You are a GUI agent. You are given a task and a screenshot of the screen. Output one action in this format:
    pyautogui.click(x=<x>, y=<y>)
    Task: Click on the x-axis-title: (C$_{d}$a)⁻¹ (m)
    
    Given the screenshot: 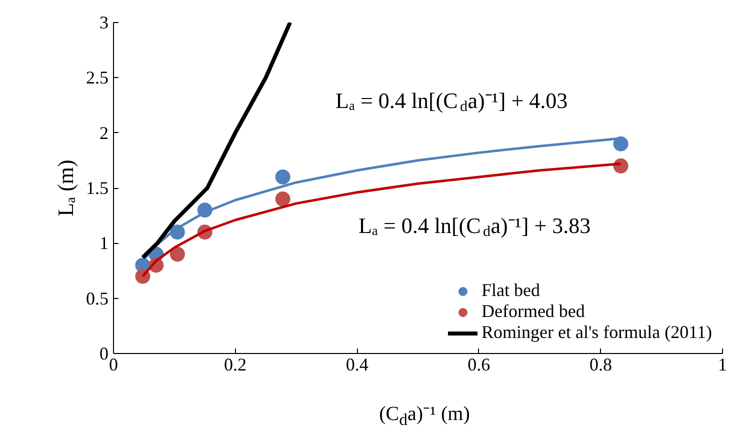 What is the action you would take?
    pyautogui.click(x=424, y=416)
    